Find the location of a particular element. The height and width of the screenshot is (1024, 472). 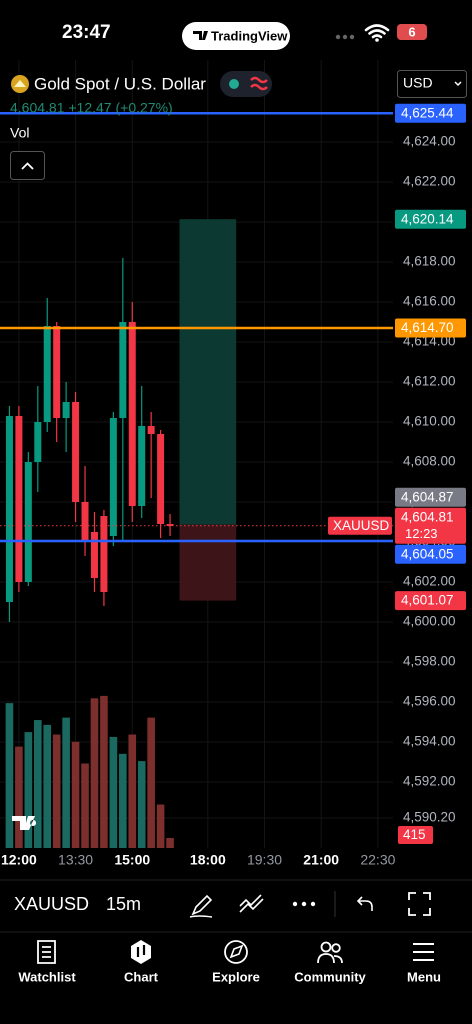

wifi-dot is located at coordinates (377, 40).